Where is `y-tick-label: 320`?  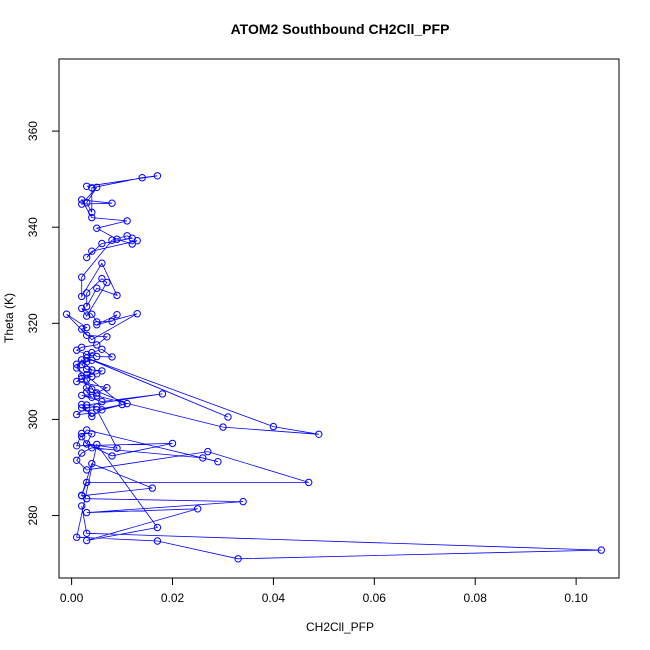
y-tick-label: 320 is located at coordinates (33, 323).